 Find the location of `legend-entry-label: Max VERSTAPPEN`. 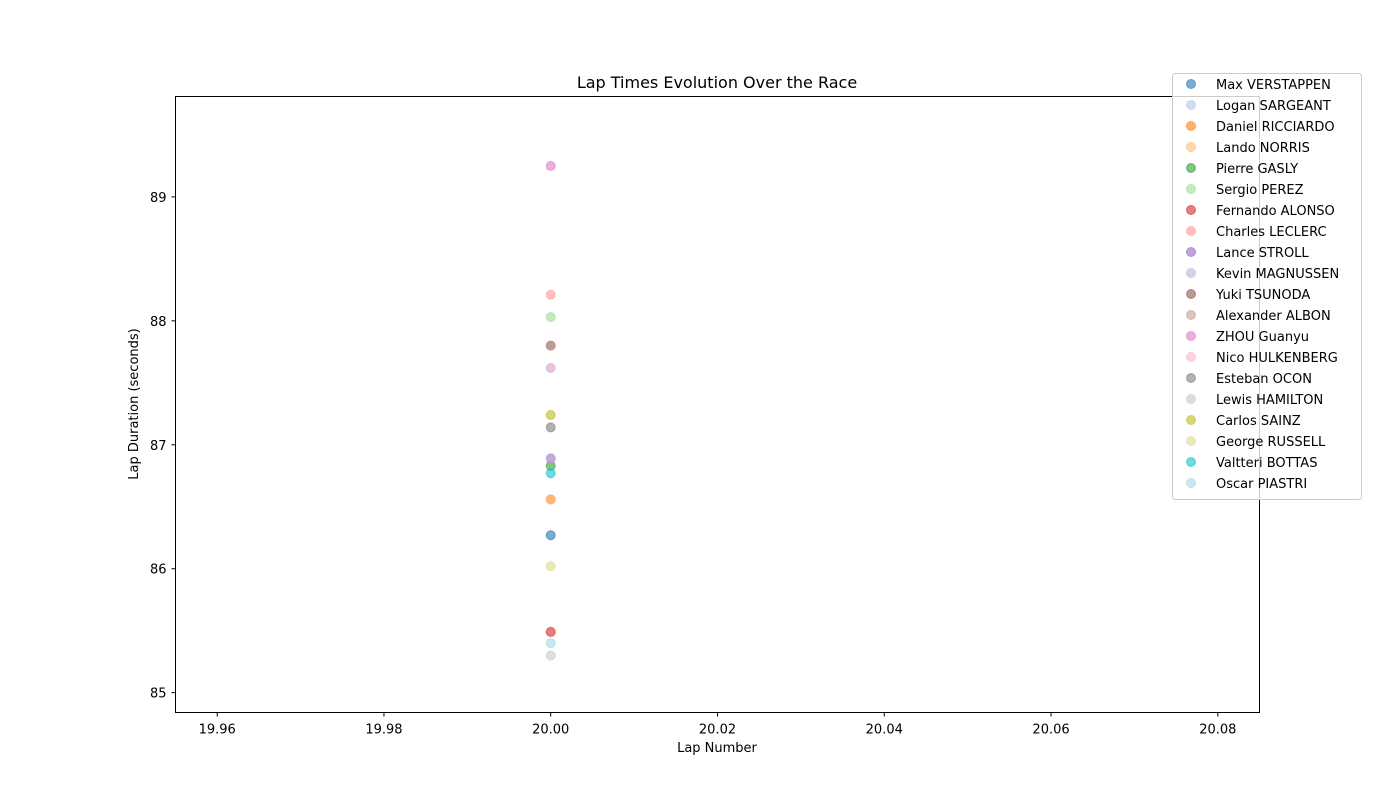

legend-entry-label: Max VERSTAPPEN is located at coordinates (1273, 85).